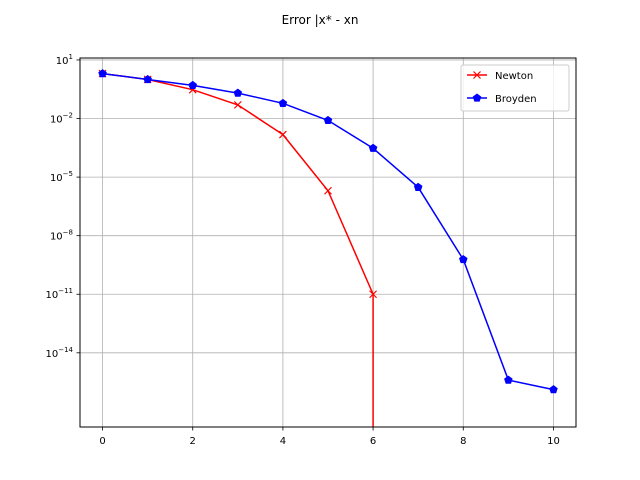  What do you see at coordinates (65, 350) in the screenshot?
I see `y-tick-exponent: −14` at bounding box center [65, 350].